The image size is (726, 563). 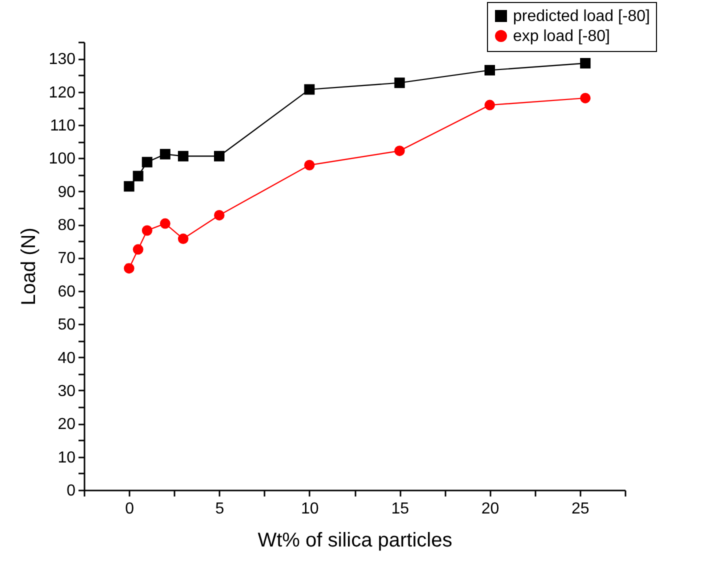 I want to click on x-tick-label: 25, so click(x=581, y=509).